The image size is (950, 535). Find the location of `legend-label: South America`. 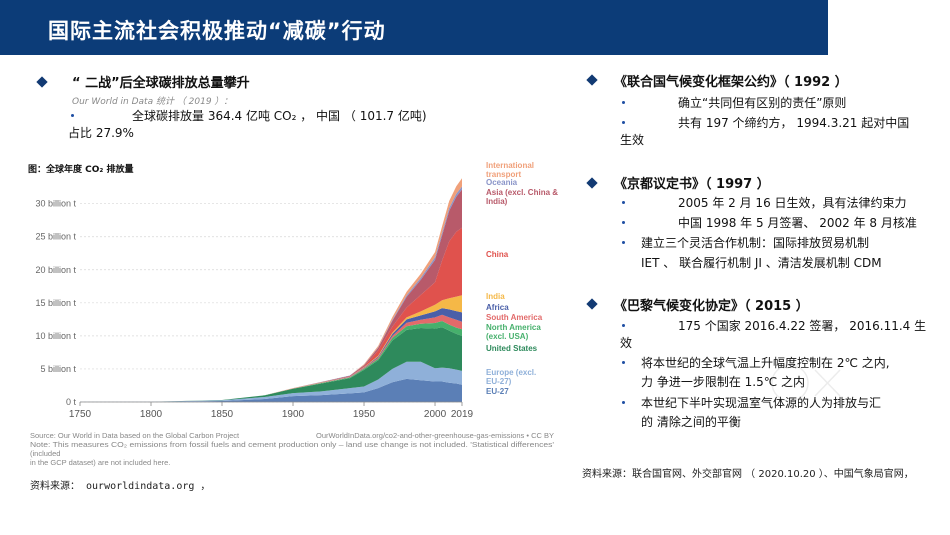

legend-label: South America is located at coordinates (514, 317).